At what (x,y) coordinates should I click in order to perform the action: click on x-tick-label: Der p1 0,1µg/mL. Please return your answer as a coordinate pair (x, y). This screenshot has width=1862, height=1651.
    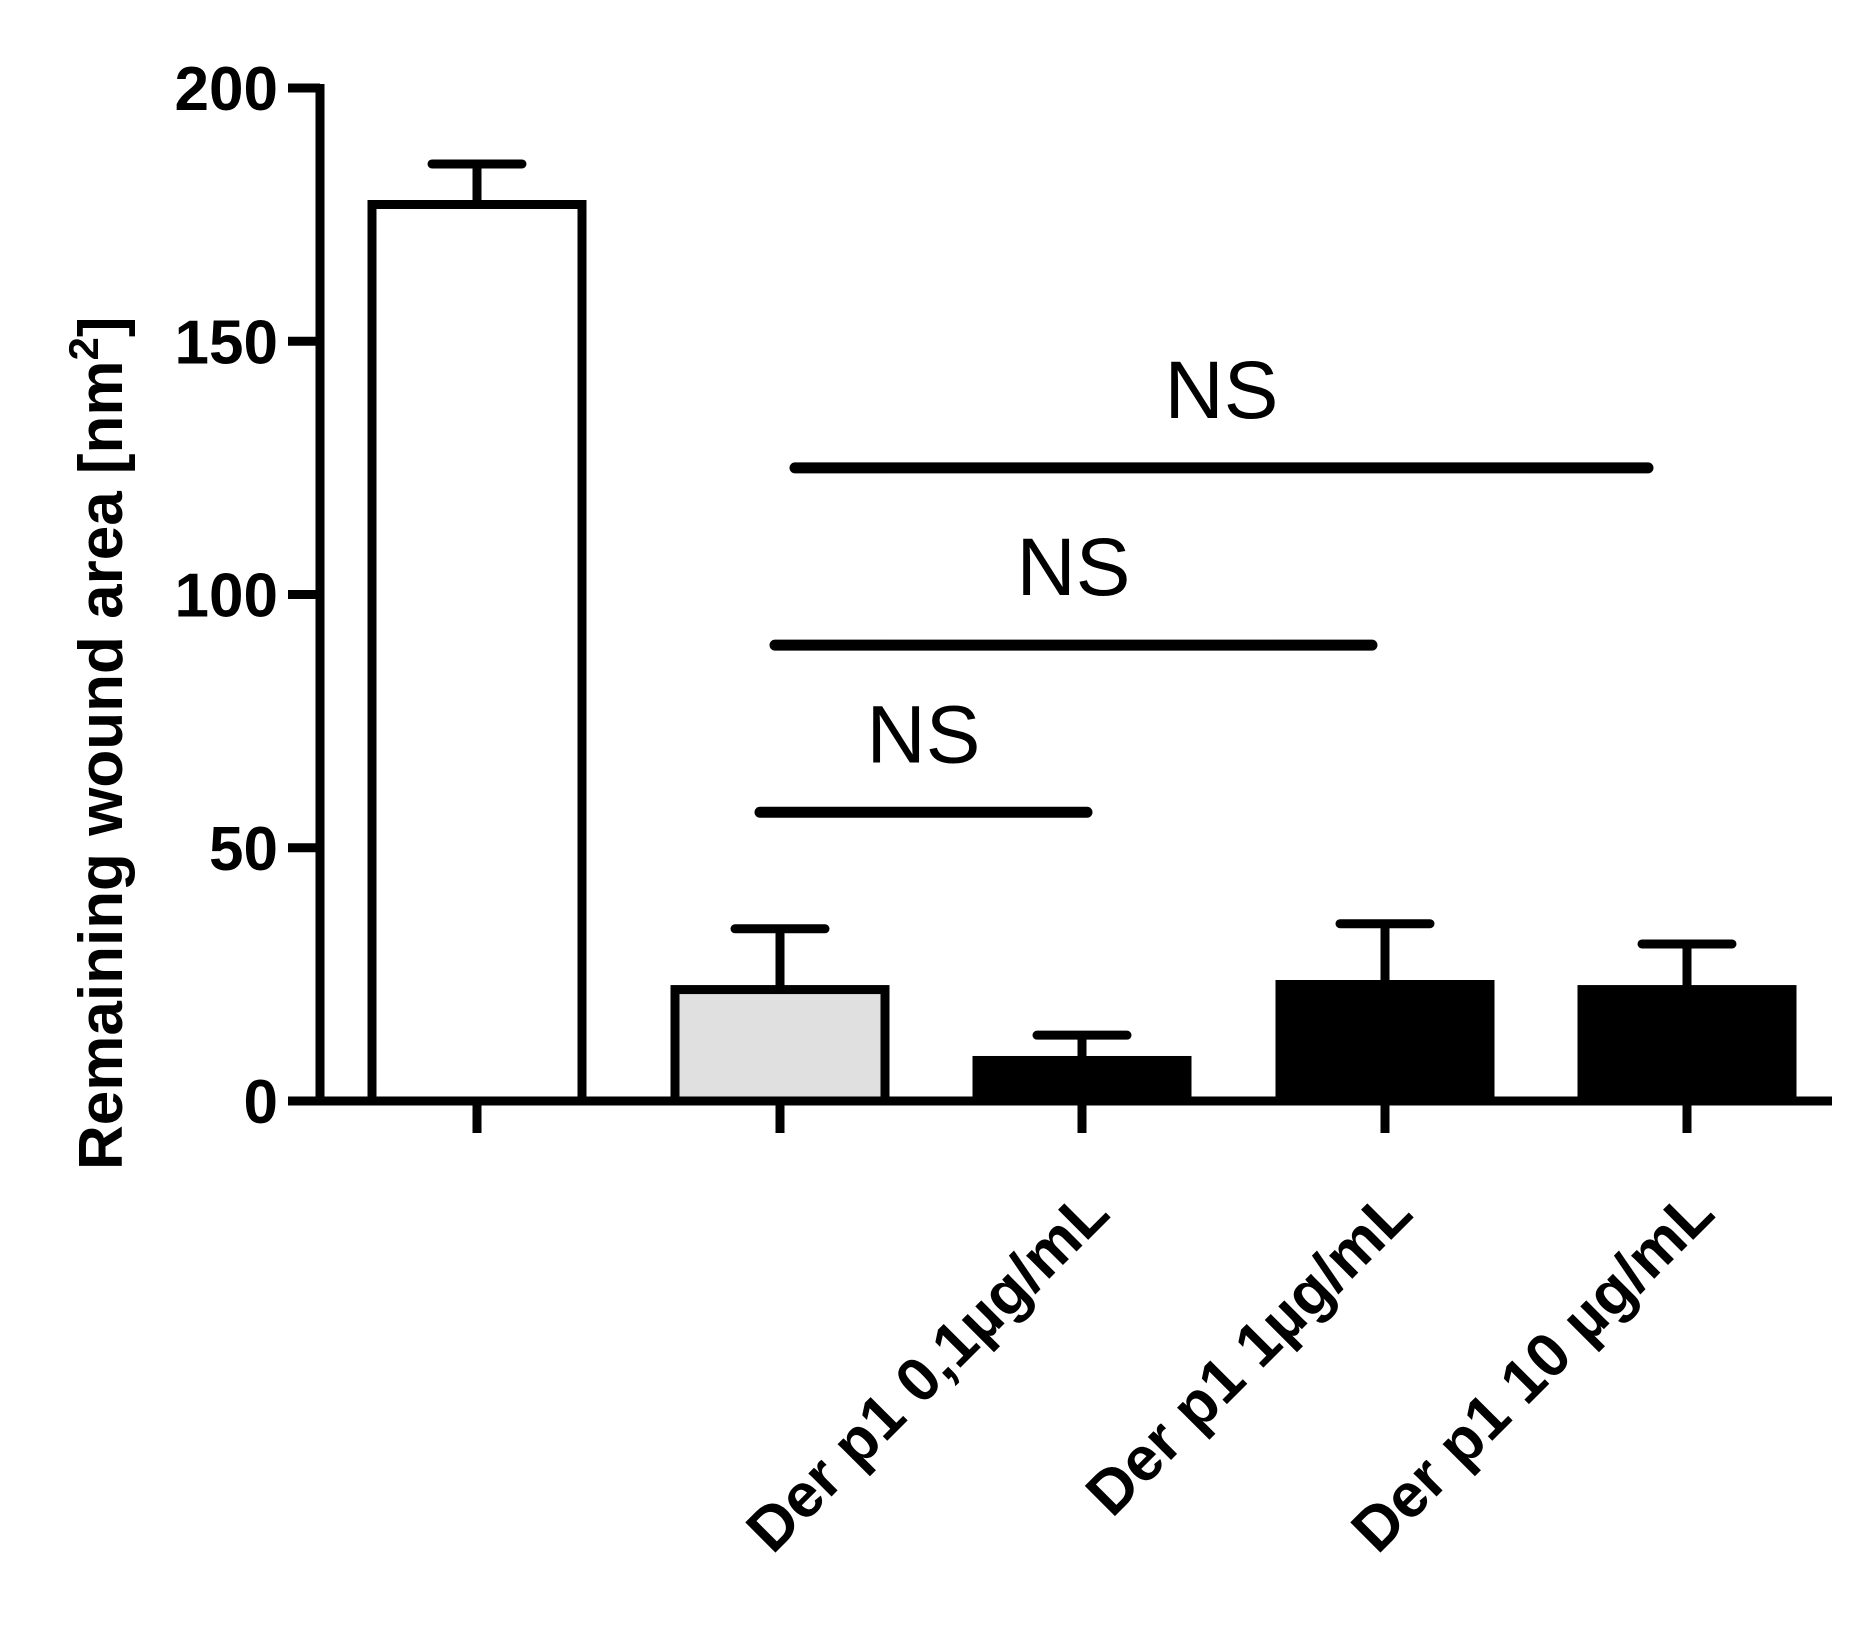
    Looking at the image, I should click on (928, 1371).